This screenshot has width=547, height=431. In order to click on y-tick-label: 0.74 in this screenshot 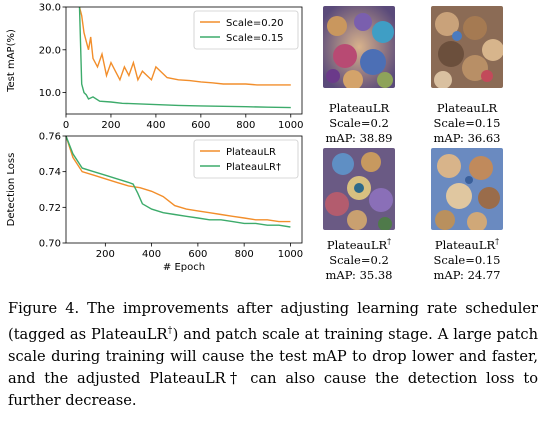, I will do `click(50, 172)`.